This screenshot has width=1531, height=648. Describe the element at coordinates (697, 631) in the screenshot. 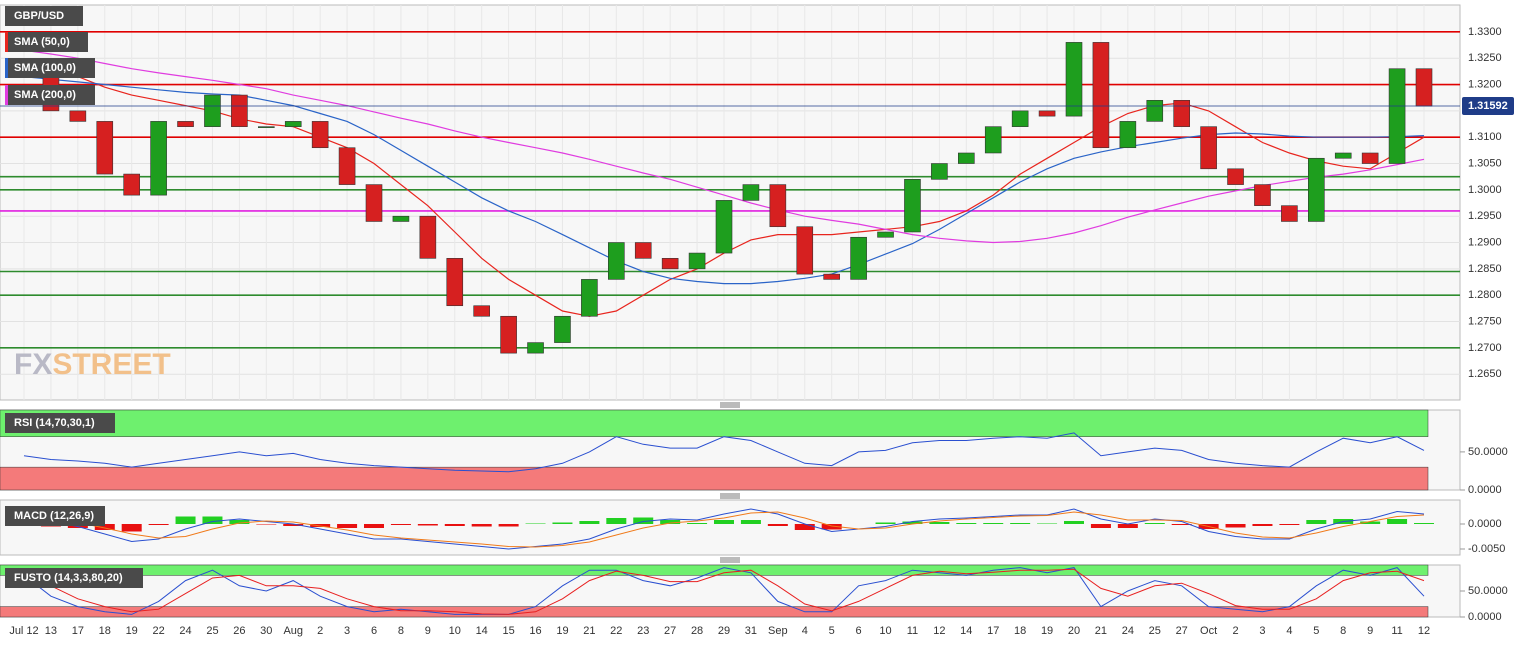

I see `x-tick-label: 28` at that location.